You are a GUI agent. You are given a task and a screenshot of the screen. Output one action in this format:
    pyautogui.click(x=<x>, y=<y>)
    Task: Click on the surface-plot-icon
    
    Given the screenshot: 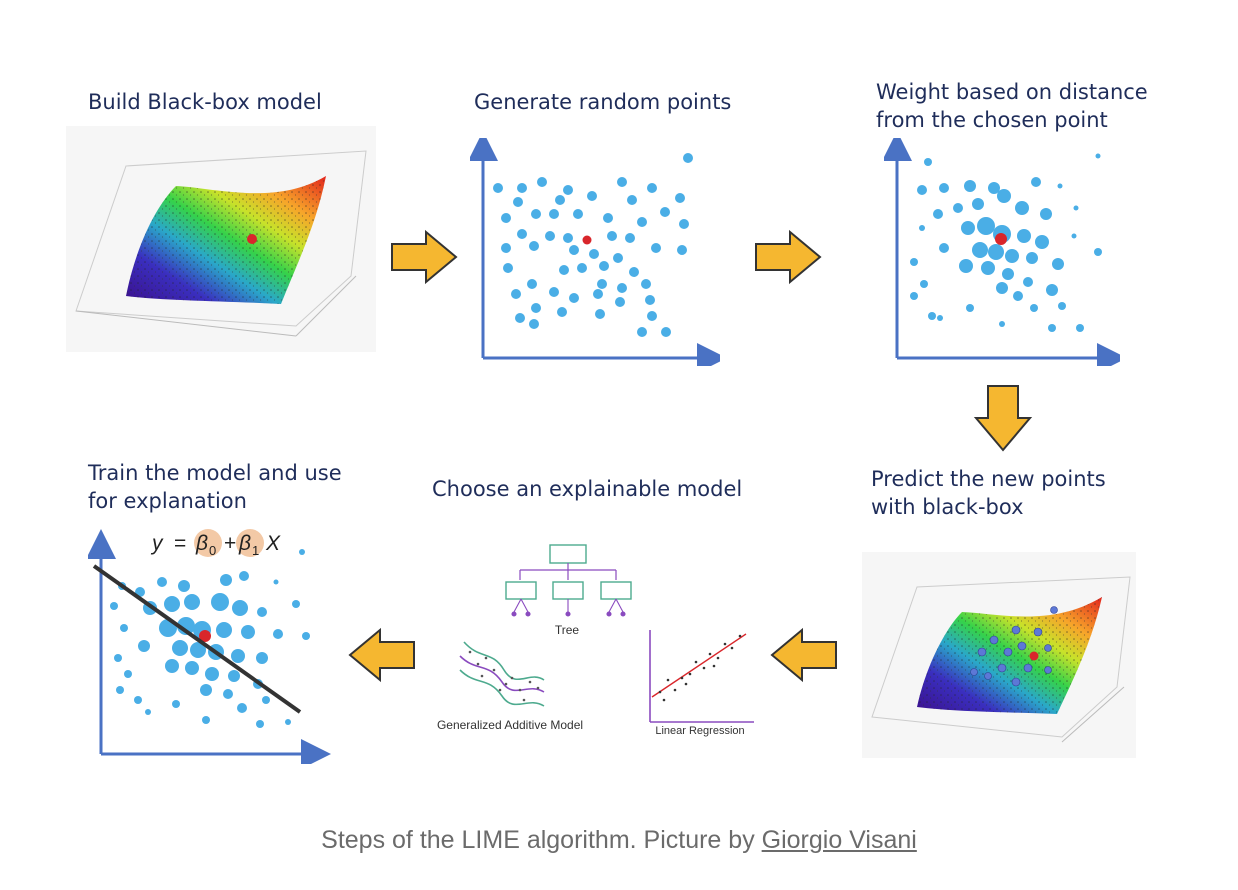 What is the action you would take?
    pyautogui.click(x=221, y=239)
    